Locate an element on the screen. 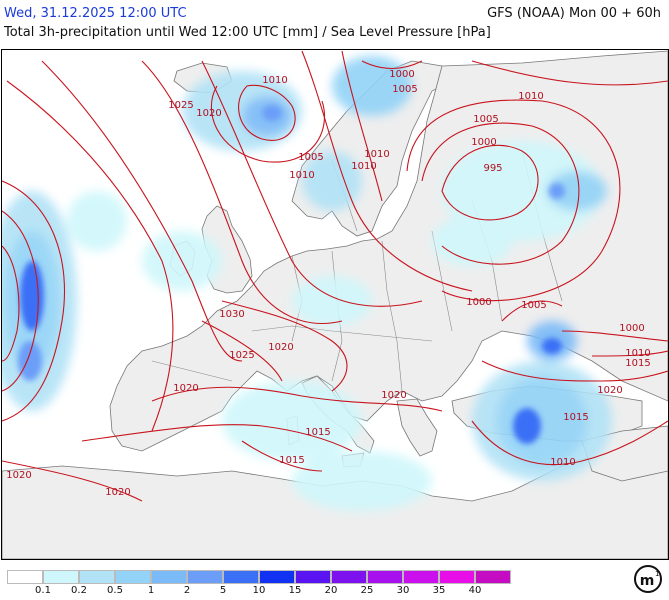  legend-tick-label: 40 is located at coordinates (475, 590).